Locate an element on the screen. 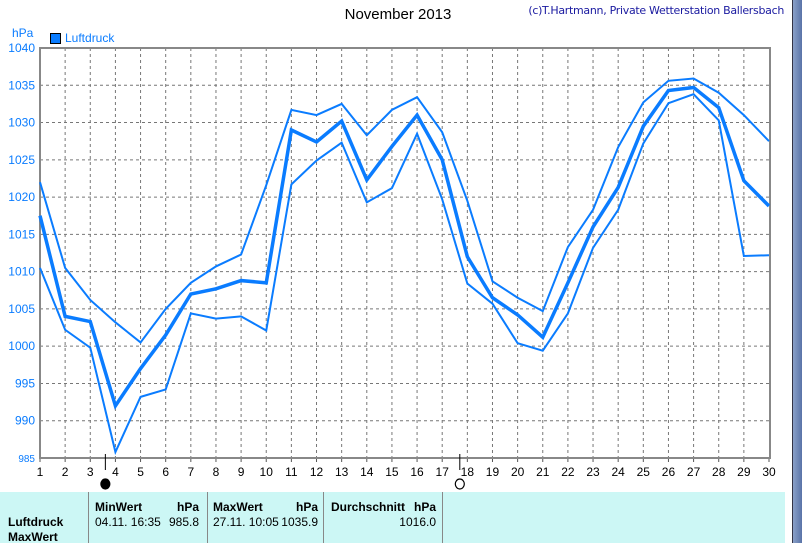  row-label-maxwert: MaxWert is located at coordinates (33, 537).